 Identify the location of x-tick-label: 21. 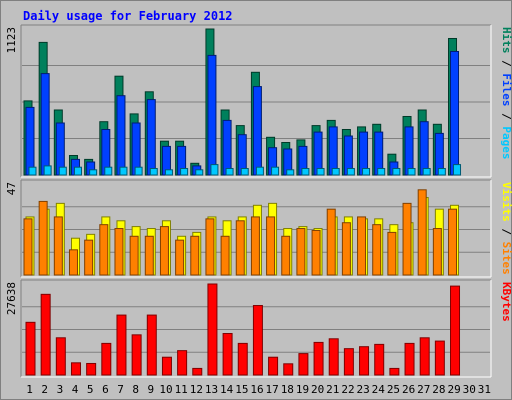
(332, 389).